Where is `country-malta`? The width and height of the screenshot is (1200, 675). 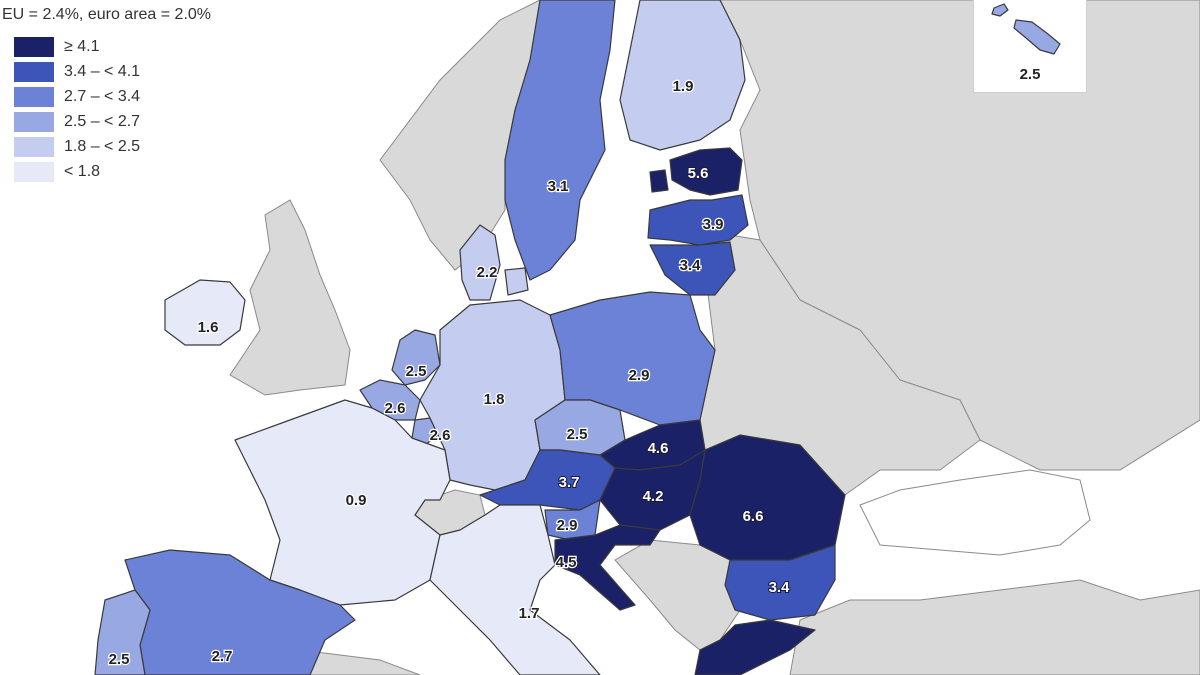
country-malta is located at coordinates (1037, 37).